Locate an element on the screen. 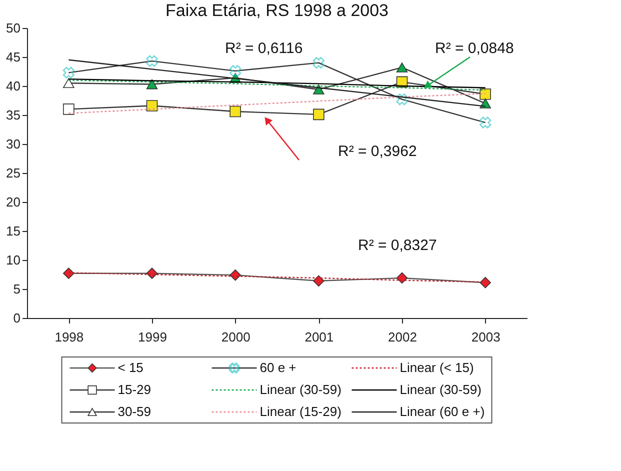 The image size is (621, 471). x-tick-label: 2003 is located at coordinates (485, 337).